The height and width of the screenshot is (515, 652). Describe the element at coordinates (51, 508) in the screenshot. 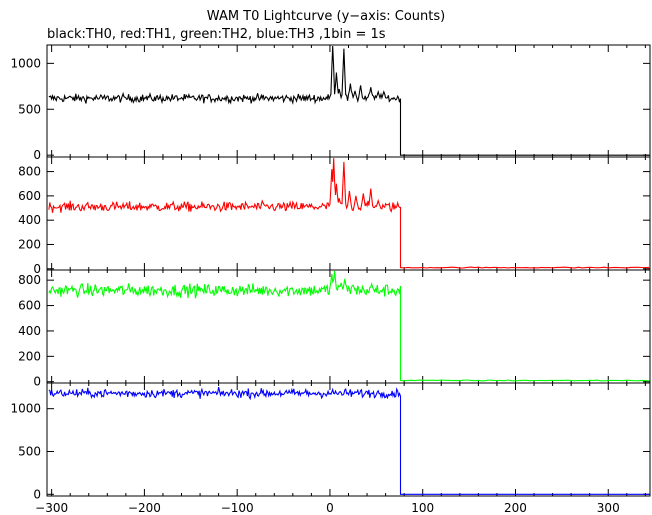

I see `x-tick-label: −300` at that location.